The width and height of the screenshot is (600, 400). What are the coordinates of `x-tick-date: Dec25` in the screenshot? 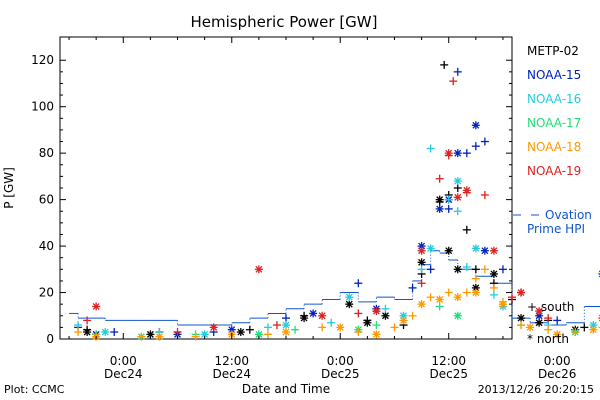 It's located at (340, 374).